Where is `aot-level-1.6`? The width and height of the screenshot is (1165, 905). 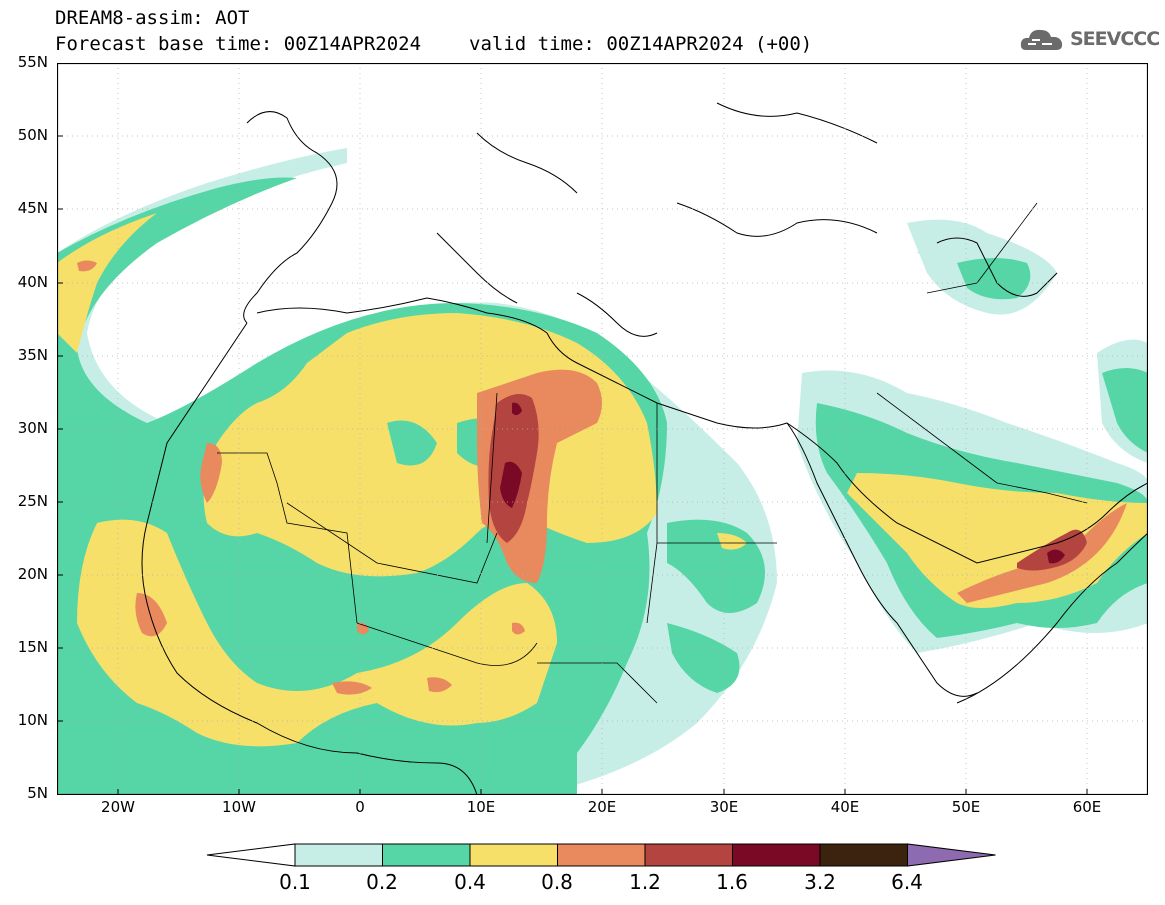
aot-level-1.6 is located at coordinates (782, 483).